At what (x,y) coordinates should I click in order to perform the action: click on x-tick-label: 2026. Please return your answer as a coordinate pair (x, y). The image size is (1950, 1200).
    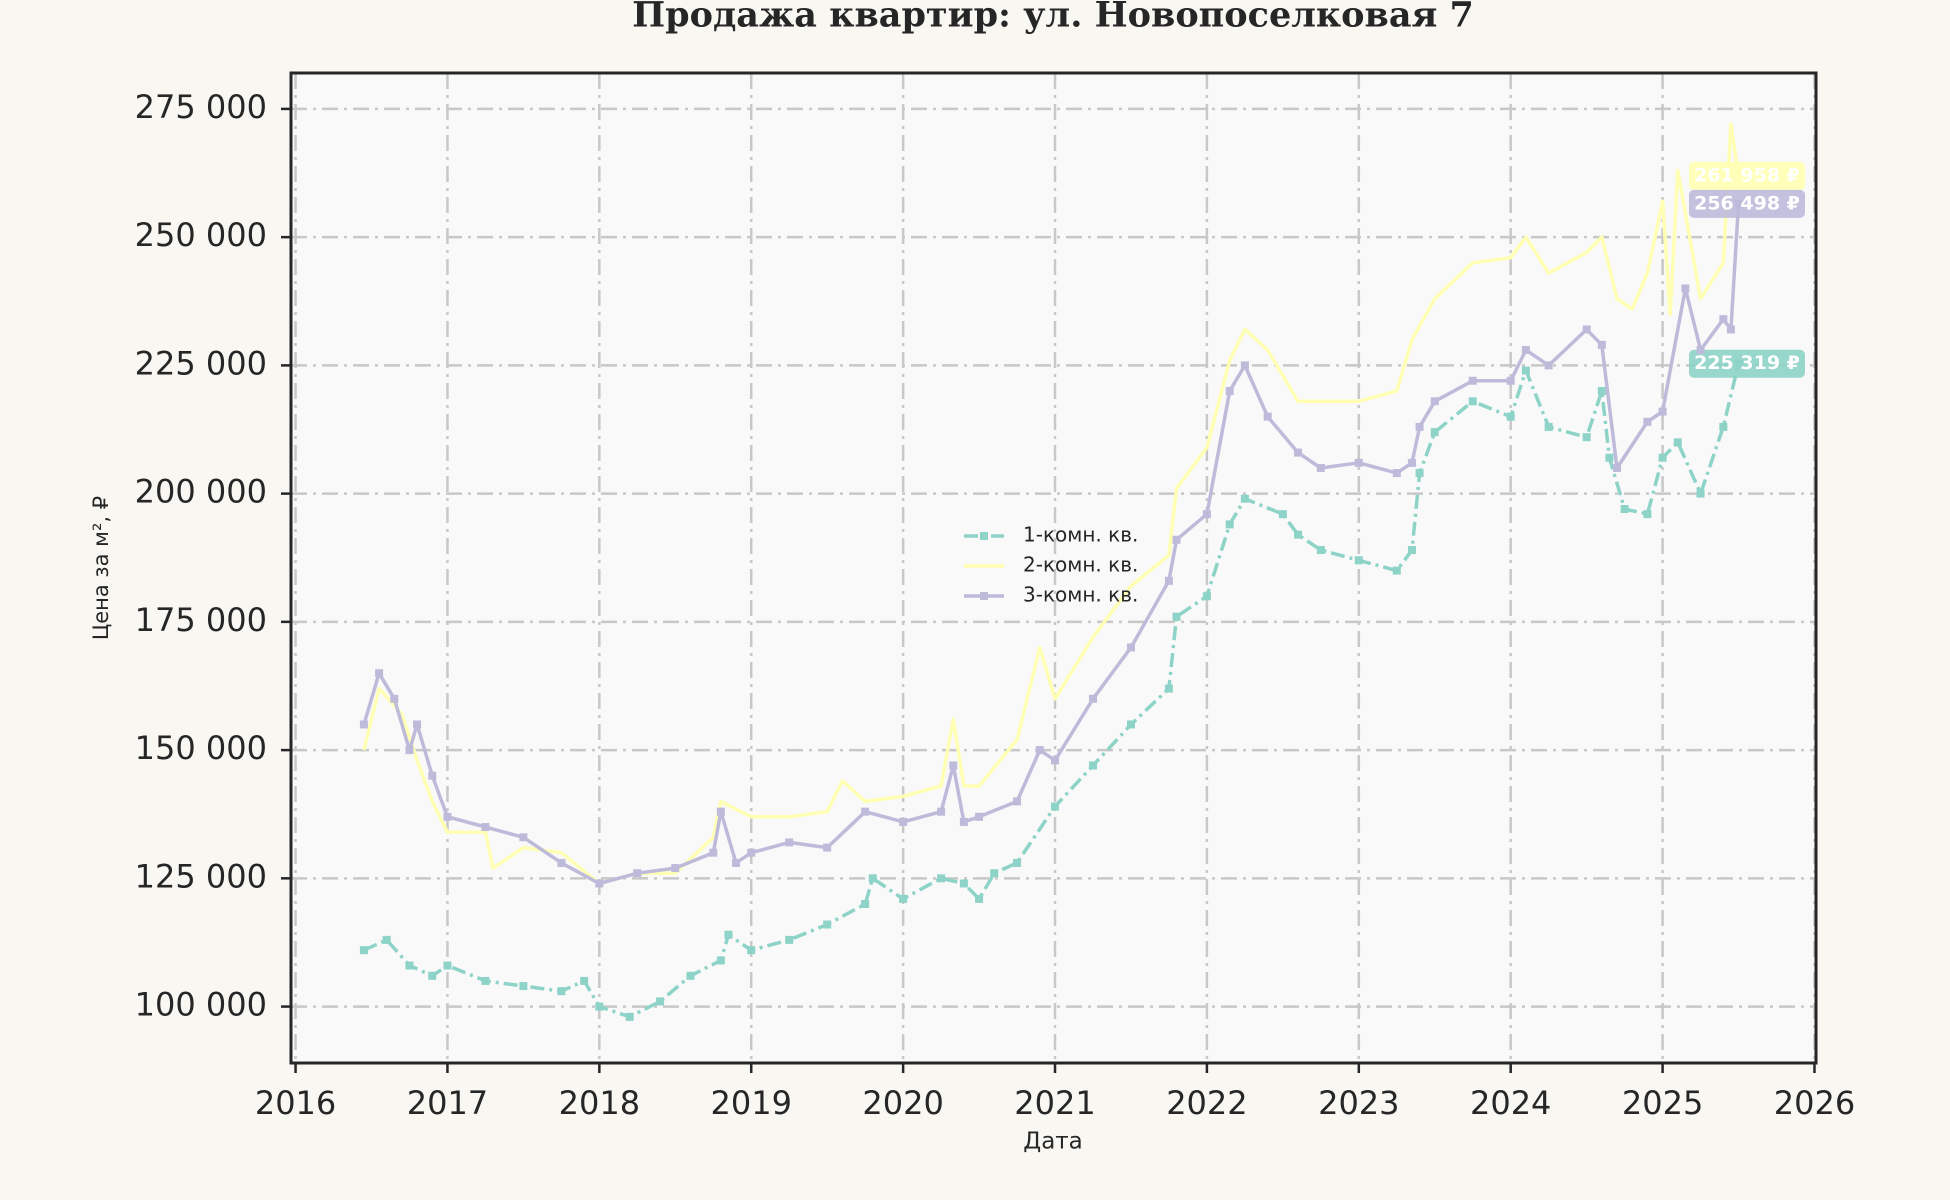
    Looking at the image, I should click on (1814, 1103).